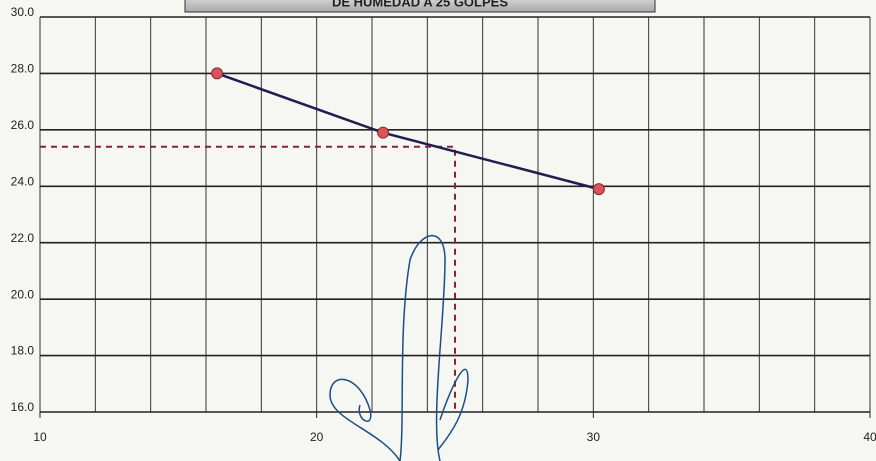 This screenshot has height=461, width=876. Describe the element at coordinates (23, 181) in the screenshot. I see `y-tick-label: 24.0` at that location.